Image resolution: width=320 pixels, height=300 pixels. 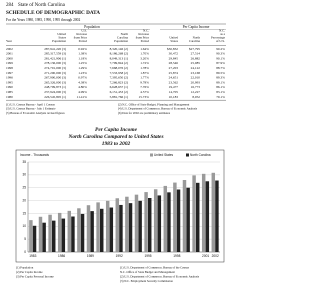 What do you see at coordinates (82, 63) in the screenshot?
I see `table-cell: 1.25%` at bounding box center [82, 63].